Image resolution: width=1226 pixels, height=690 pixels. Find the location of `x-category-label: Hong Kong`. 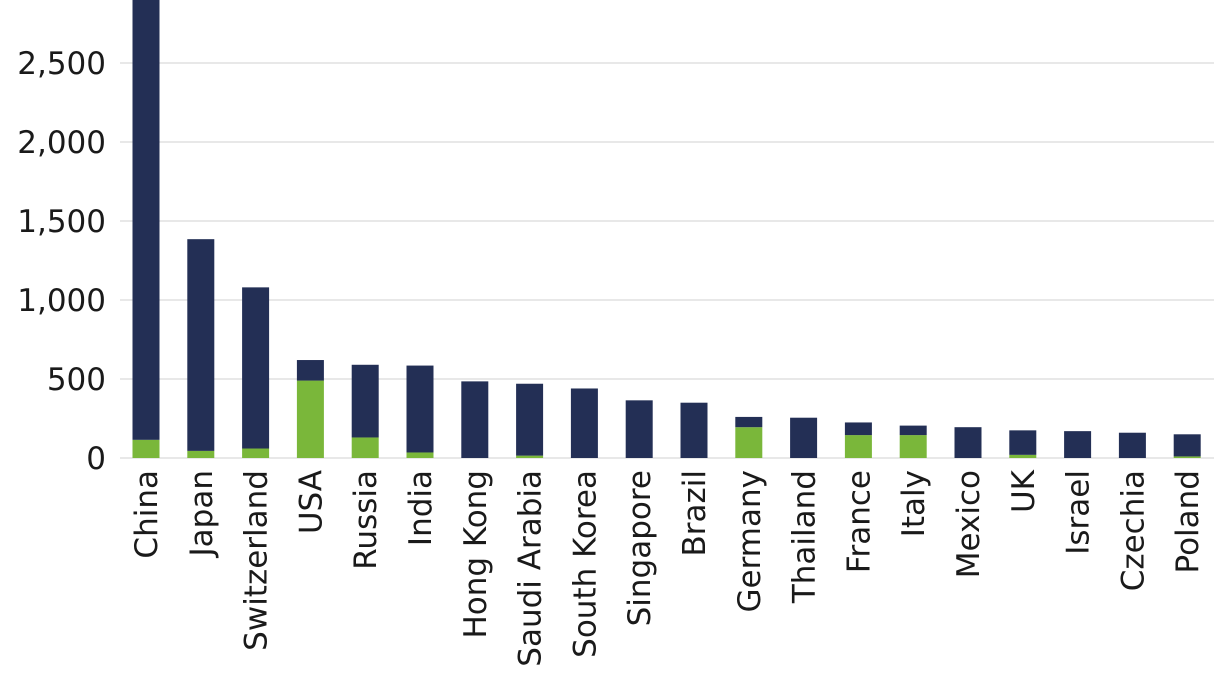

x-category-label: Hong Kong is located at coordinates (476, 554).